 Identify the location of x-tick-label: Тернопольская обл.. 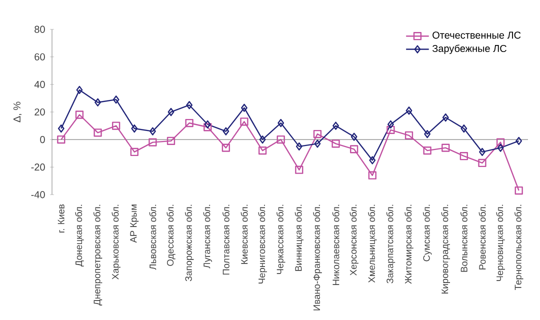
(519, 247).